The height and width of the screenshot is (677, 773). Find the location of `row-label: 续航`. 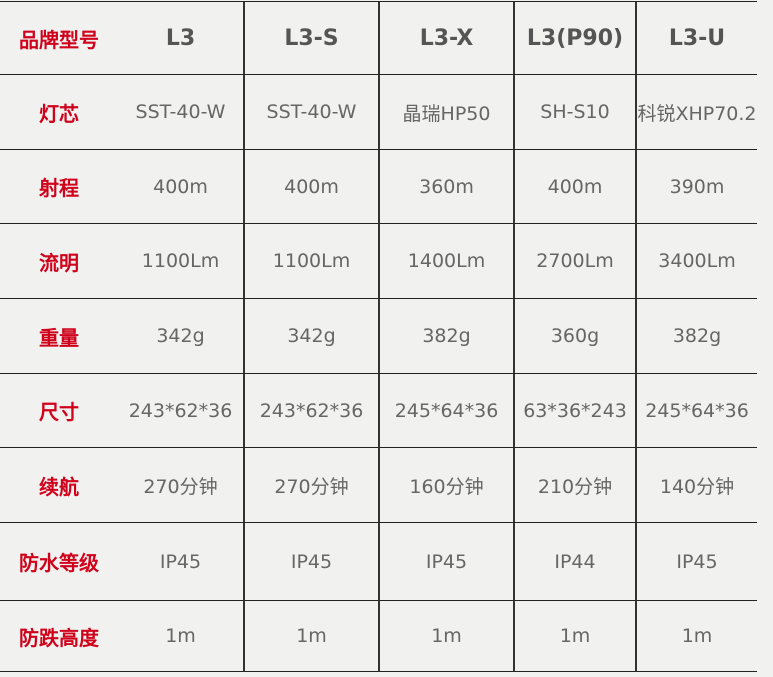

row-label: 续航 is located at coordinates (59, 485).